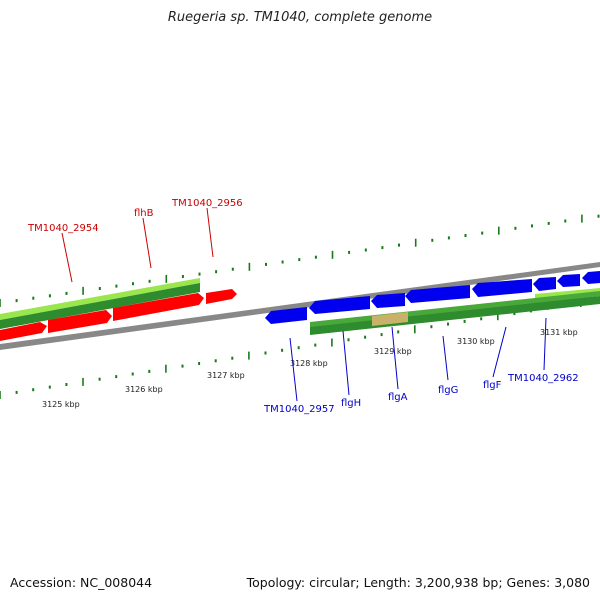  What do you see at coordinates (398, 397) in the screenshot?
I see `gene-label-flga: flgA` at bounding box center [398, 397].